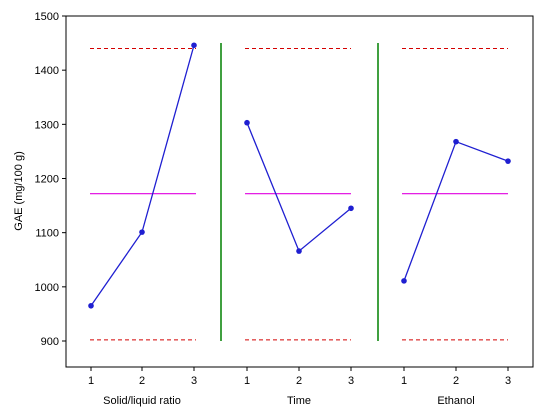 The width and height of the screenshot is (550, 417). Describe the element at coordinates (47, 125) in the screenshot. I see `y-tick-label: 1300` at that location.